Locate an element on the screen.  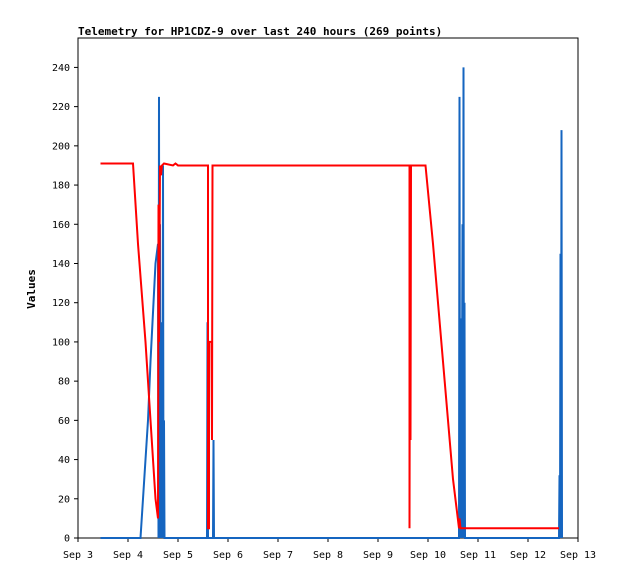
y-tick-label-220: 220 is located at coordinates (61, 107).